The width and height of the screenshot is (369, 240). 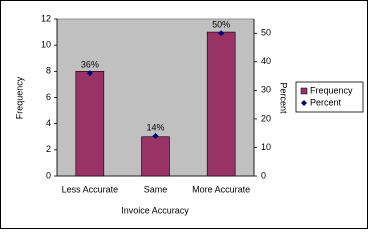 I want to click on y-tick-label: 10, so click(x=46, y=45).